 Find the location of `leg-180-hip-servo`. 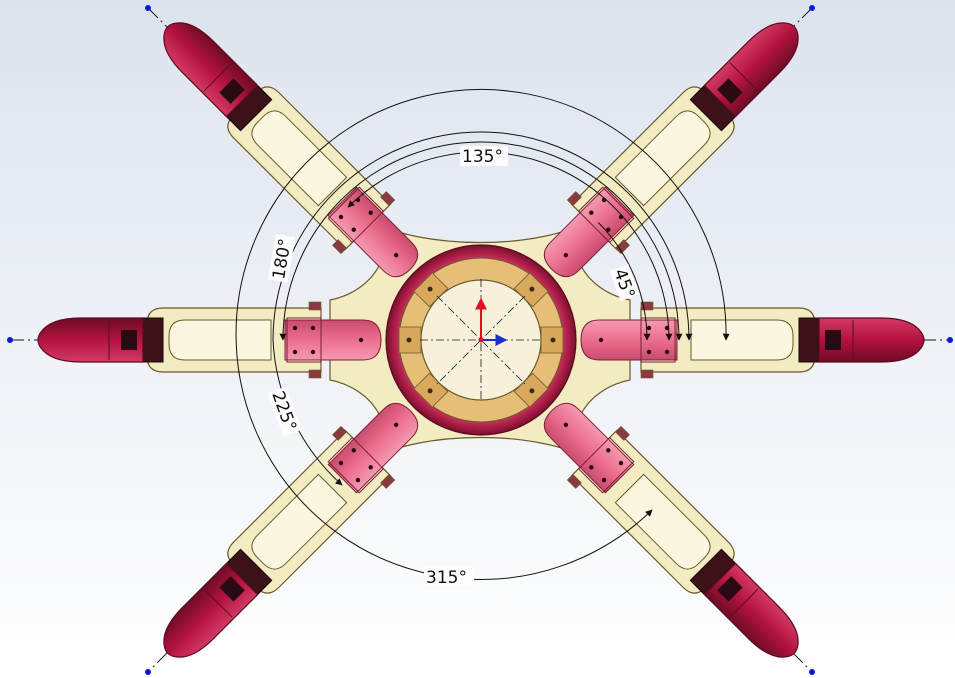

leg-180-hip-servo is located at coordinates (333, 340).